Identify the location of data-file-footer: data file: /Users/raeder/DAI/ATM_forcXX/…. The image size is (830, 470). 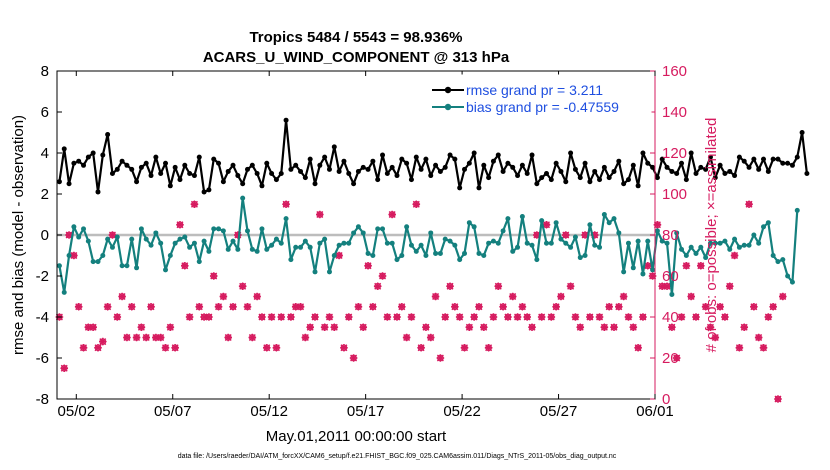
(397, 456).